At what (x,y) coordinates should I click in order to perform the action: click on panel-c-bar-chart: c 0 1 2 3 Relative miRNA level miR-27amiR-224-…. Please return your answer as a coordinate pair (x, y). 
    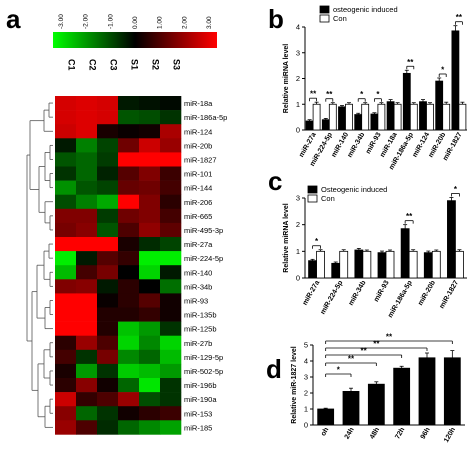
    Looking at the image, I should click on (367, 242).